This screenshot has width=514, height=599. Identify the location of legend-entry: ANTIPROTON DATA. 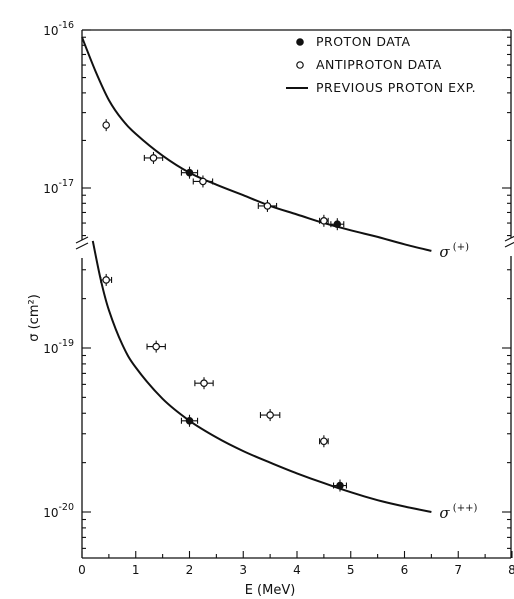
(369, 64).